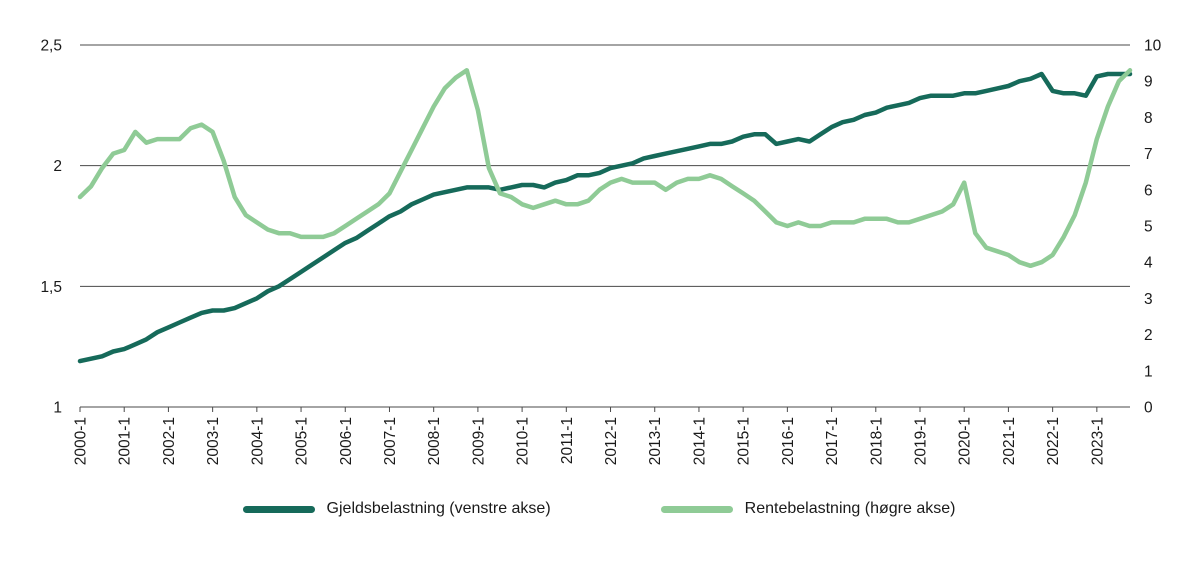 Image resolution: width=1198 pixels, height=568 pixels. Describe the element at coordinates (788, 441) in the screenshot. I see `svg-text: 2016-1` at that location.